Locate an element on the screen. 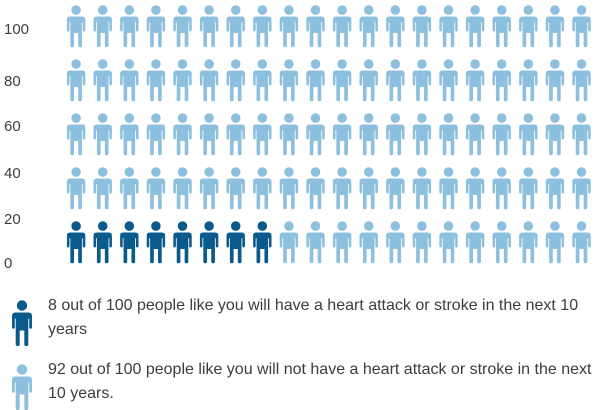 This screenshot has width=602, height=410. y-tick-label-80: 80 is located at coordinates (12, 81).